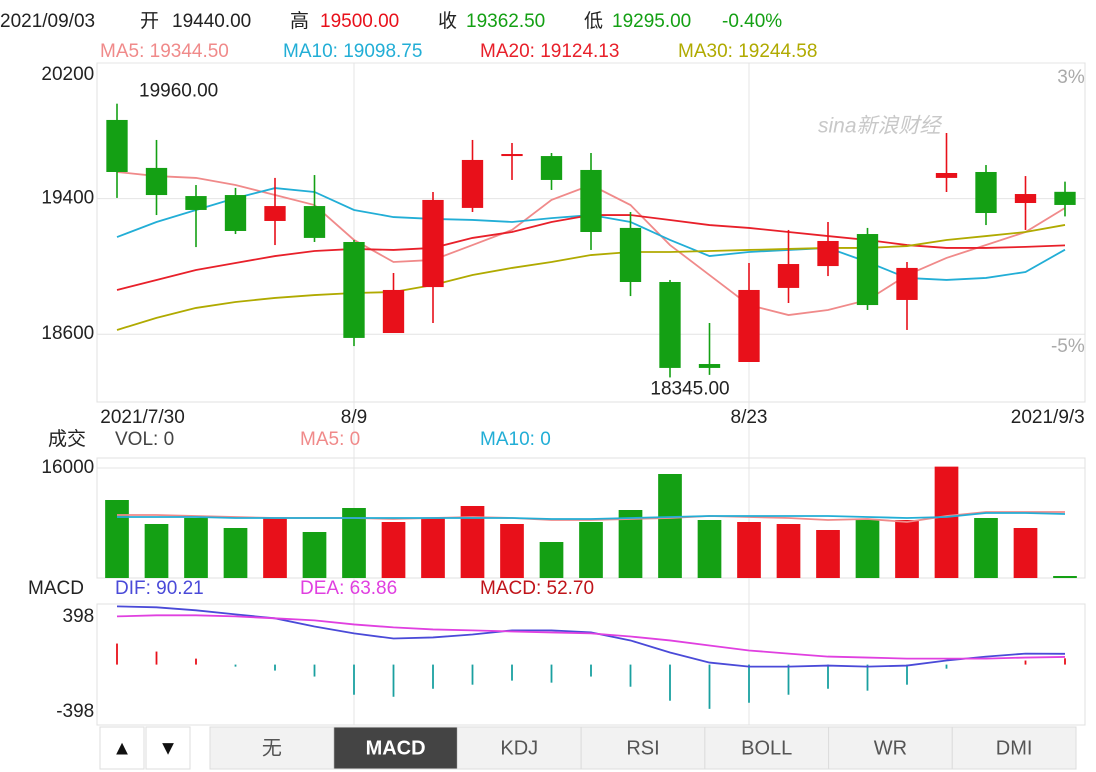  What do you see at coordinates (515, 439) in the screenshot?
I see `legend-entry: MA10: 0` at bounding box center [515, 439].